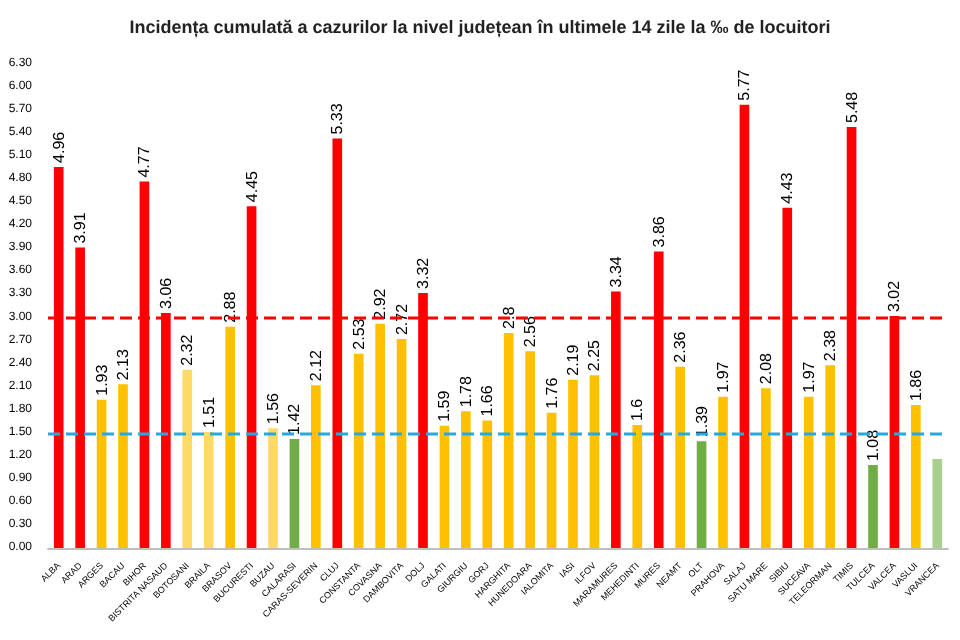  What do you see at coordinates (123, 364) in the screenshot?
I see `data-label: 2.13` at bounding box center [123, 364].